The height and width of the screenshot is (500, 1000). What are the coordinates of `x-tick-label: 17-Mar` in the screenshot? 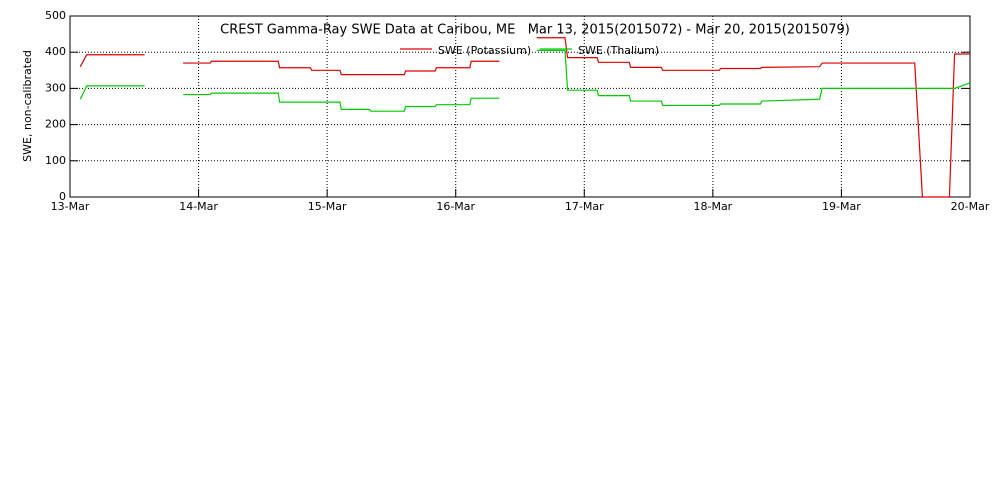 It's located at (584, 206).